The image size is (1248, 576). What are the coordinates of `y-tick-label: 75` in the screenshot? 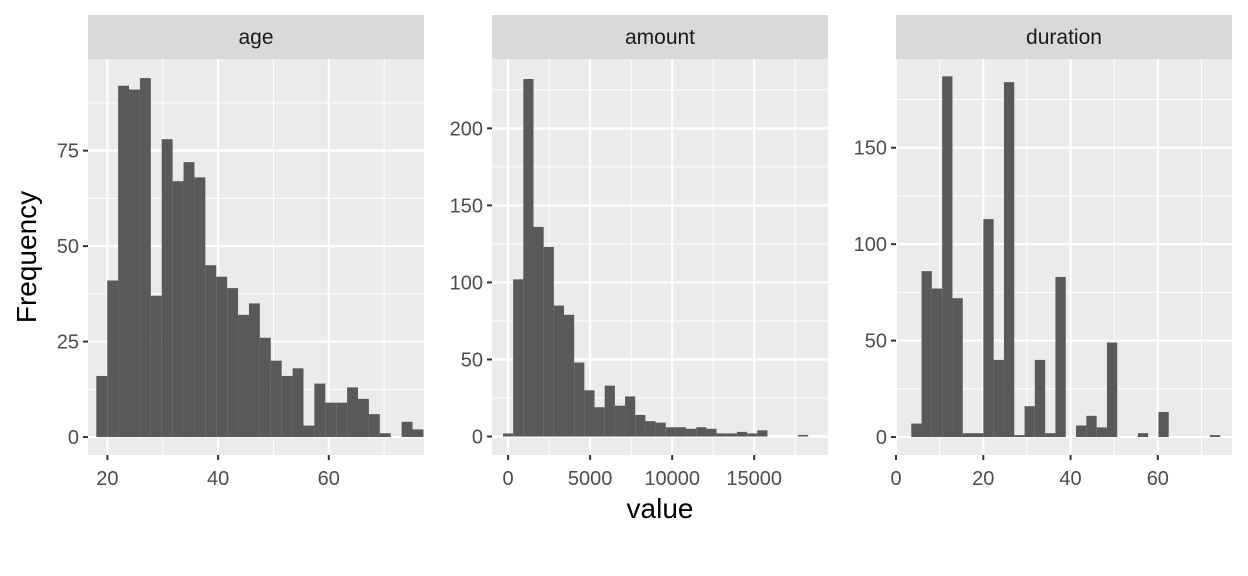 It's located at (68, 152).